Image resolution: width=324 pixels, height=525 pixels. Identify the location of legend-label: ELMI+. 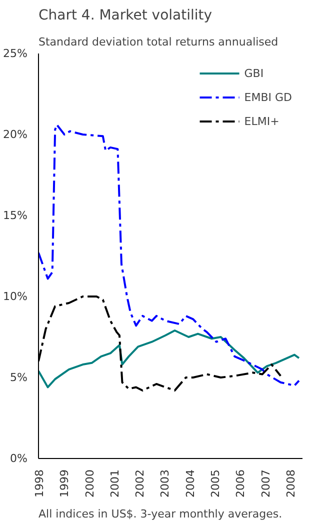
(262, 121).